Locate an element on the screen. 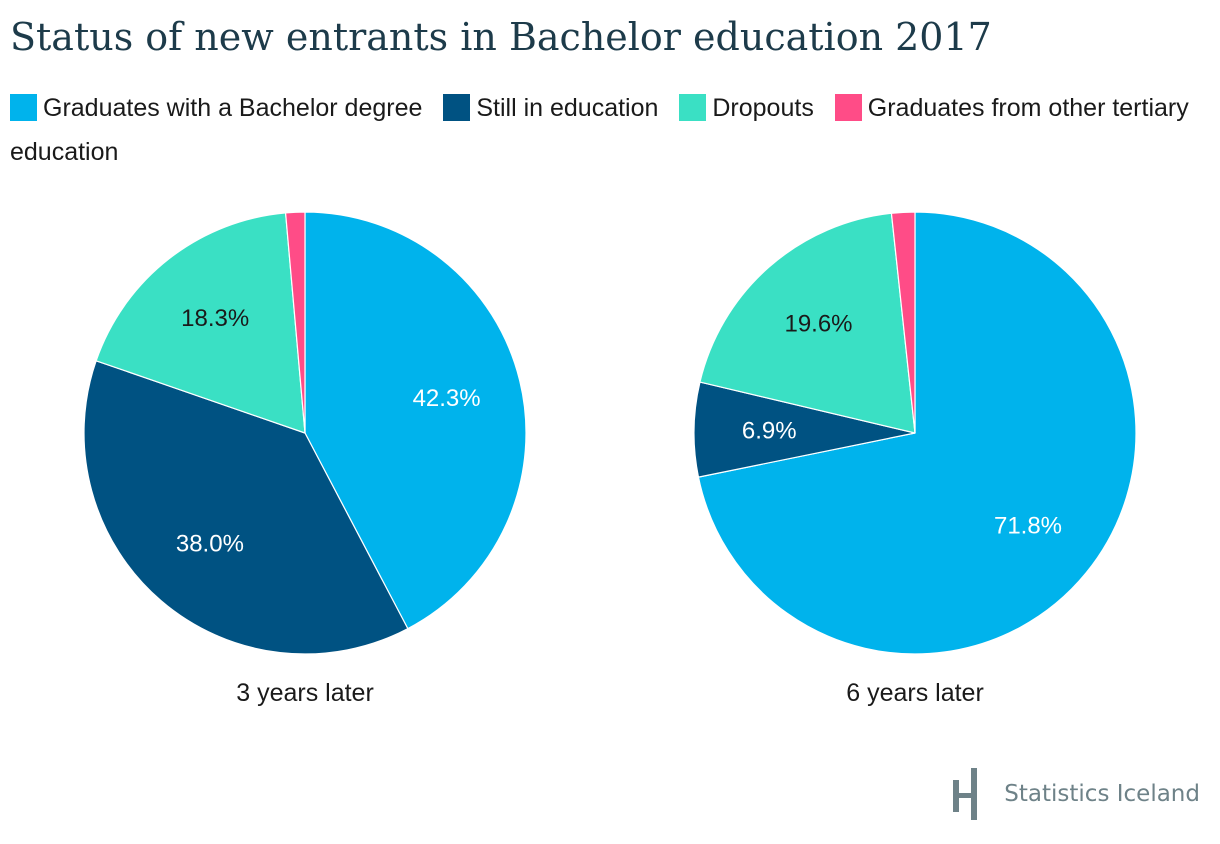 Image resolution: width=1220 pixels, height=844 pixels. legend-item-dropouts: Dropouts is located at coordinates (746, 108).